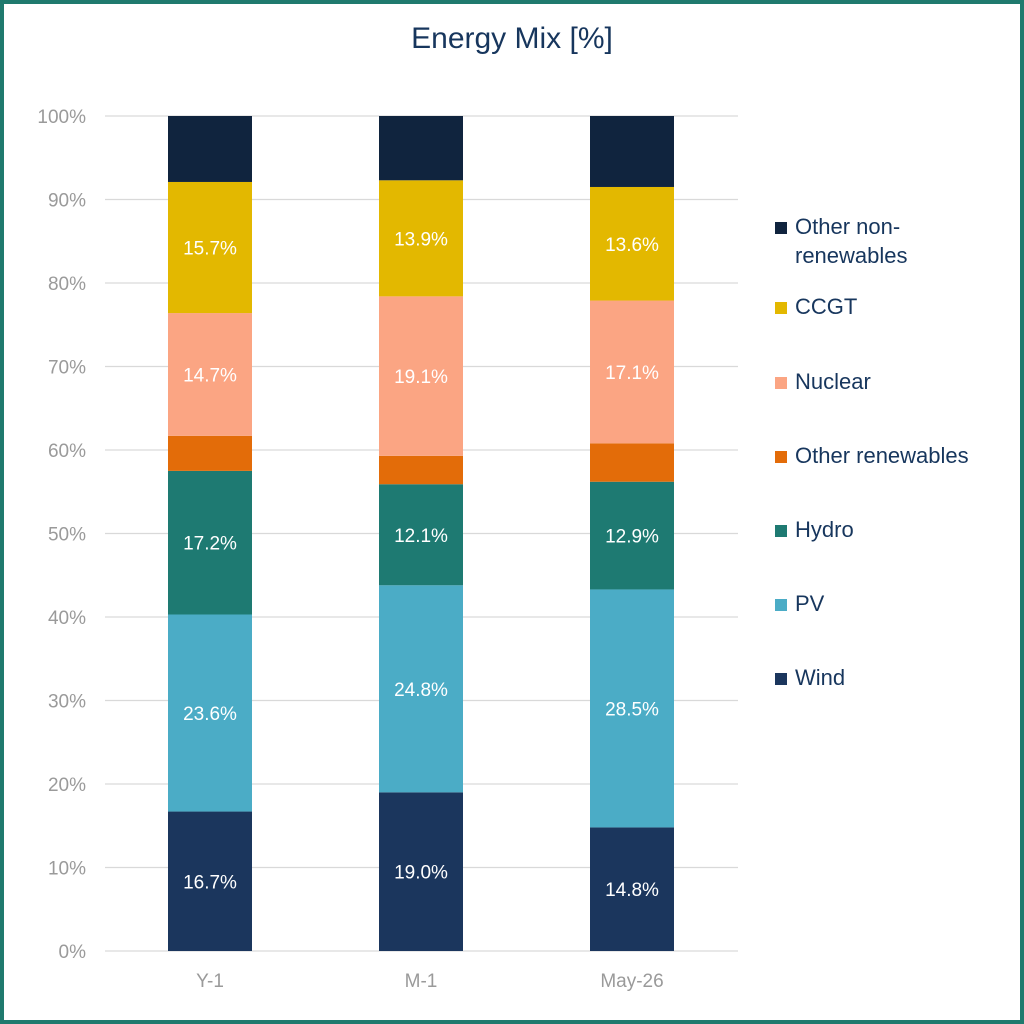  I want to click on y-tick-label: 0%, so click(73, 952).